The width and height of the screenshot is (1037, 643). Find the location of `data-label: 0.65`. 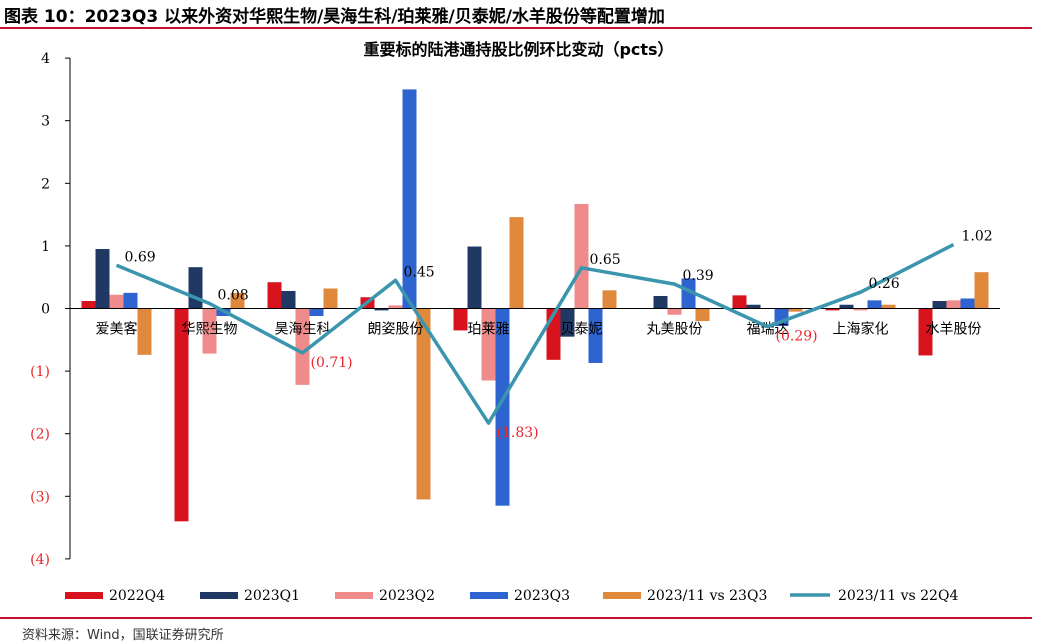

data-label: 0.65 is located at coordinates (605, 260).